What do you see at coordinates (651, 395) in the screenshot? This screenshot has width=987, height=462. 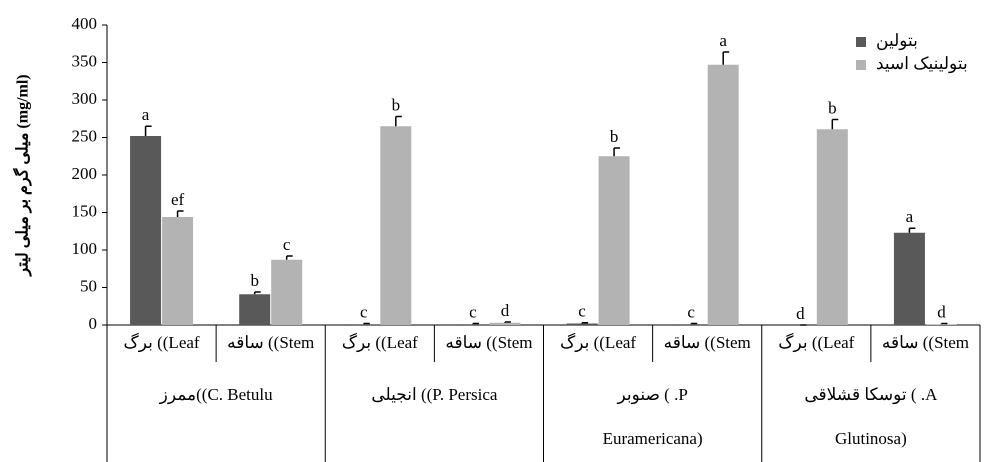 I see `group-label: صنوبر ( .P` at bounding box center [651, 395].